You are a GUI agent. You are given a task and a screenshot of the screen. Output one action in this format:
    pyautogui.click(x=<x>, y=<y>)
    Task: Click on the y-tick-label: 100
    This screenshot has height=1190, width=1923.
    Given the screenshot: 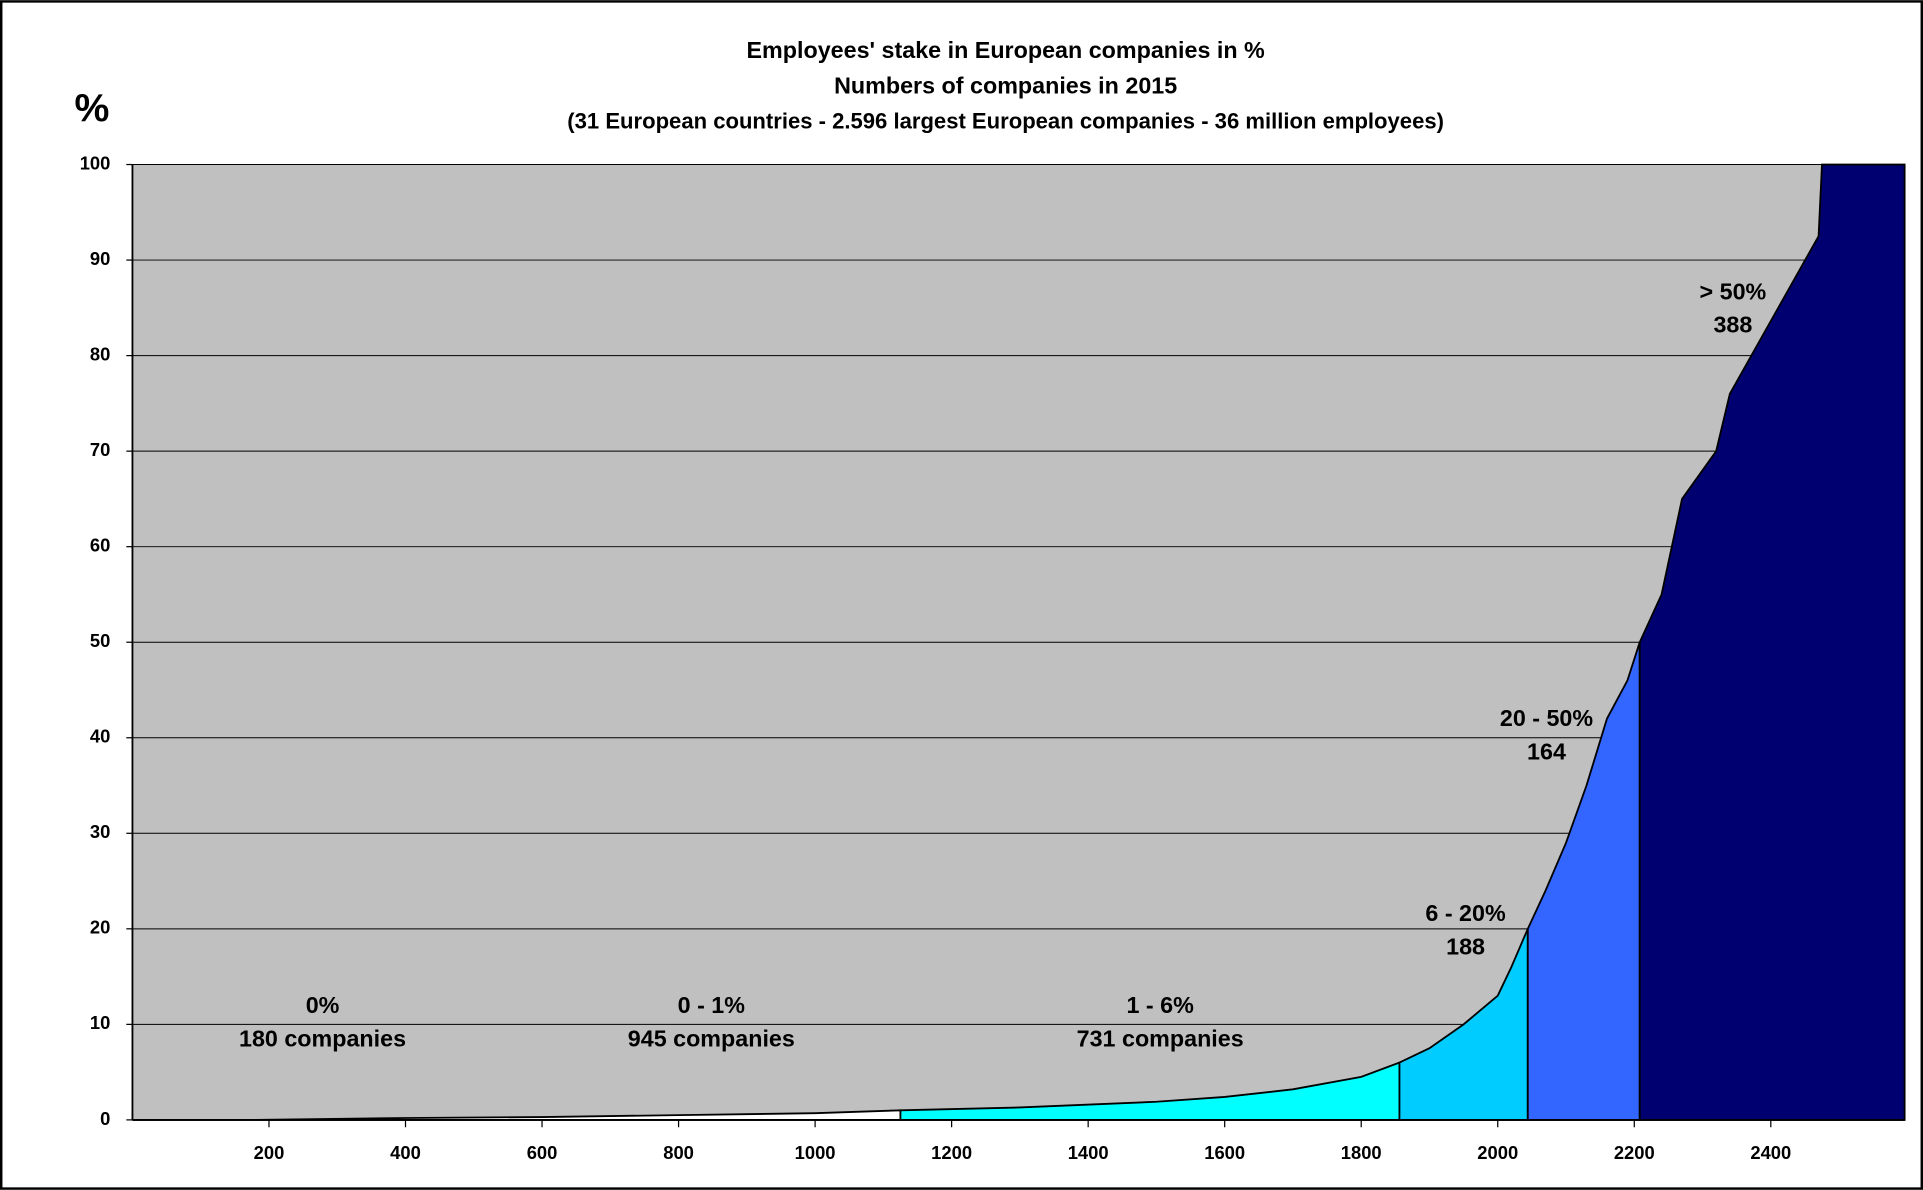 What is the action you would take?
    pyautogui.click(x=95, y=162)
    